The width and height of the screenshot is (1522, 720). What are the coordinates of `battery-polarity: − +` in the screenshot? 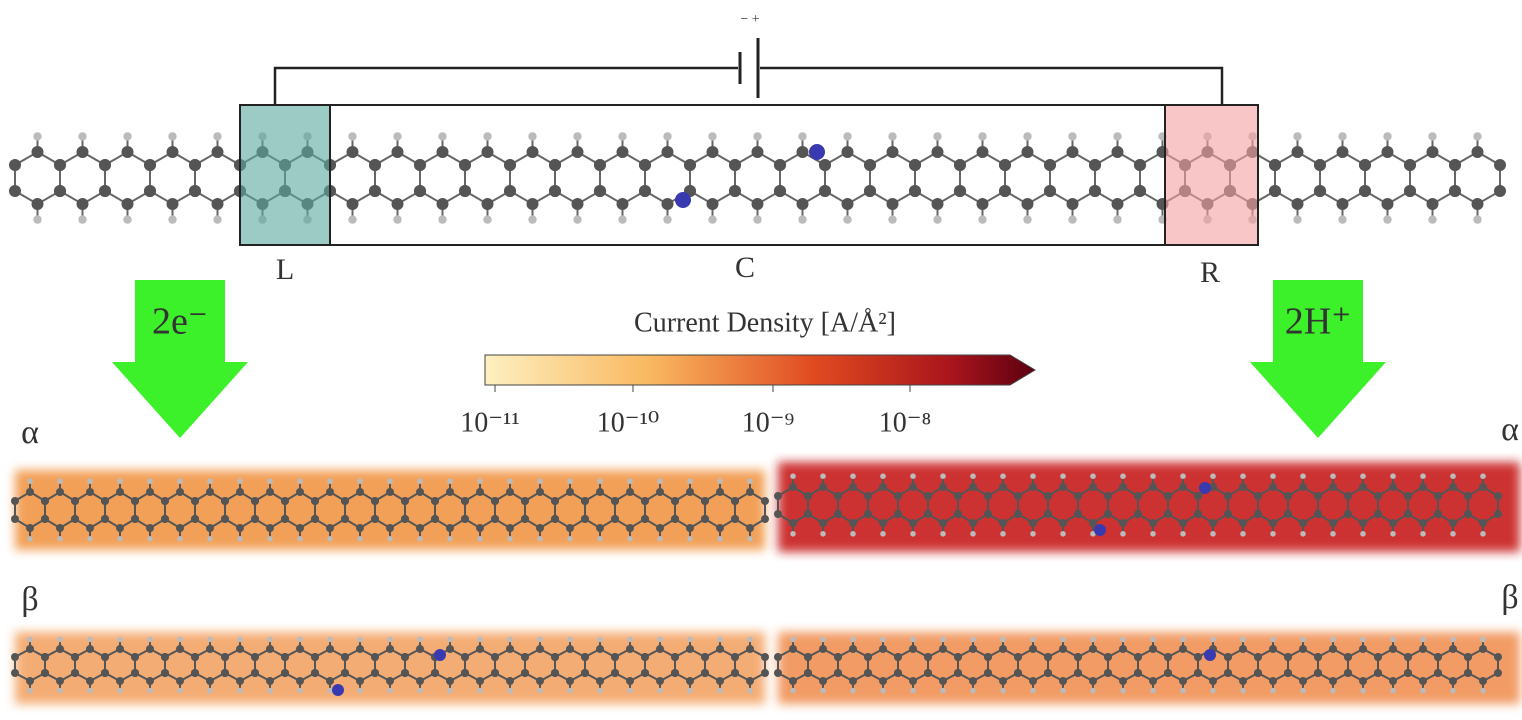 It's located at (749, 19).